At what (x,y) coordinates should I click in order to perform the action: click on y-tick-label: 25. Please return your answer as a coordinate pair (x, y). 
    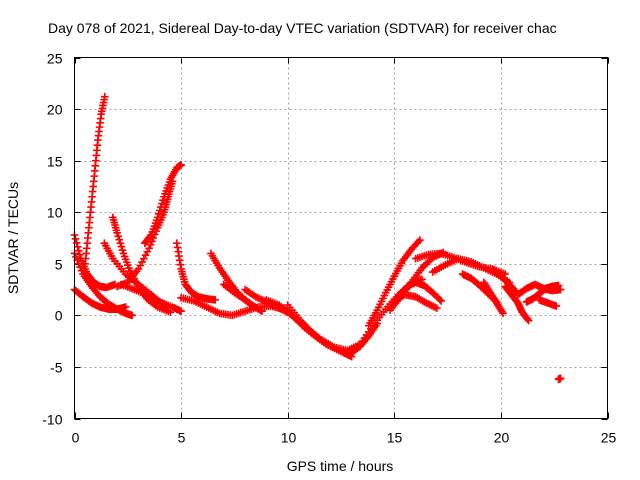
    Looking at the image, I should click on (55, 59).